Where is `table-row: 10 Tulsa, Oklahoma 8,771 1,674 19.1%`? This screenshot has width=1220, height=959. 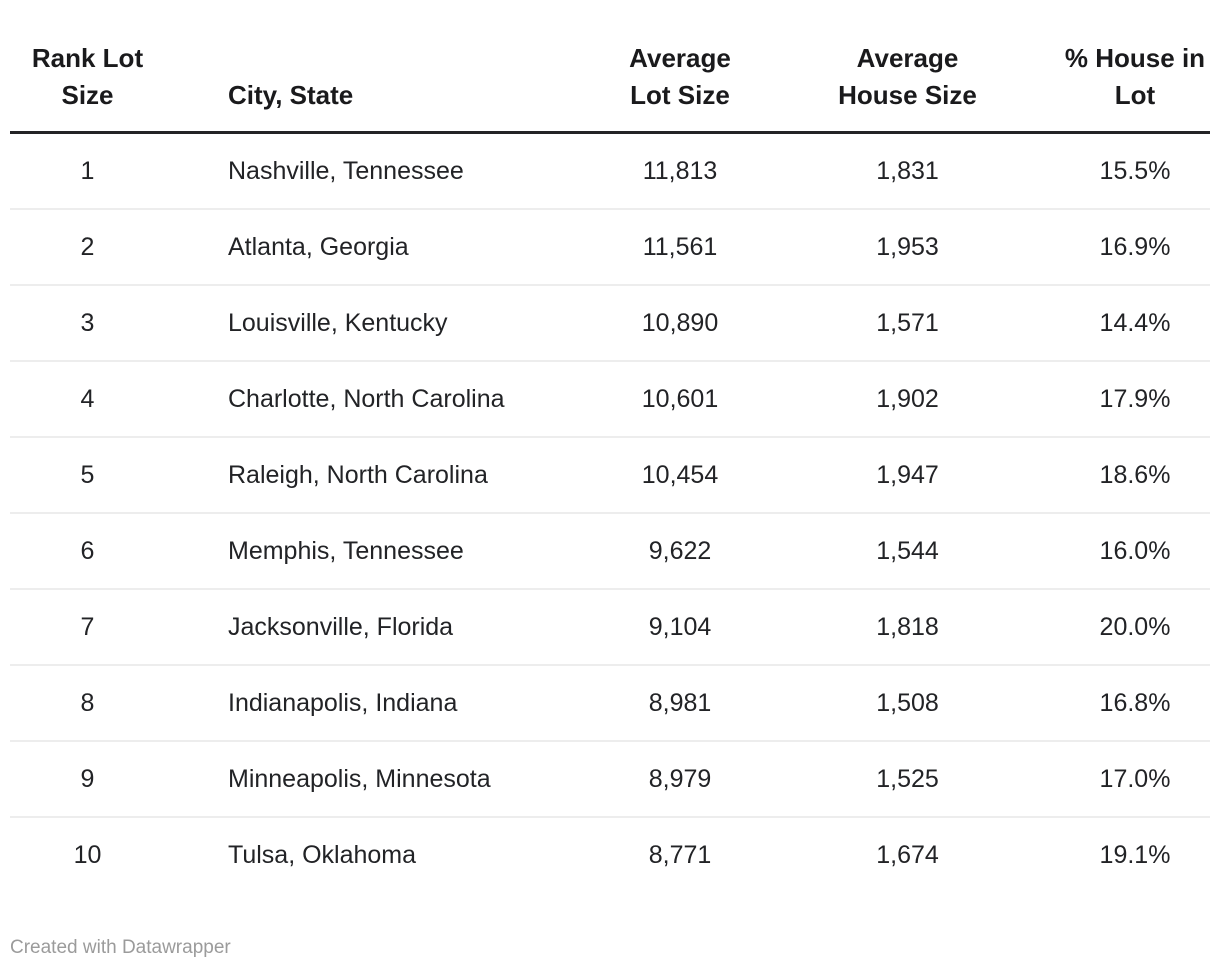
table-row: 10 Tulsa, Oklahoma 8,771 1,674 19.1% is located at coordinates (610, 854).